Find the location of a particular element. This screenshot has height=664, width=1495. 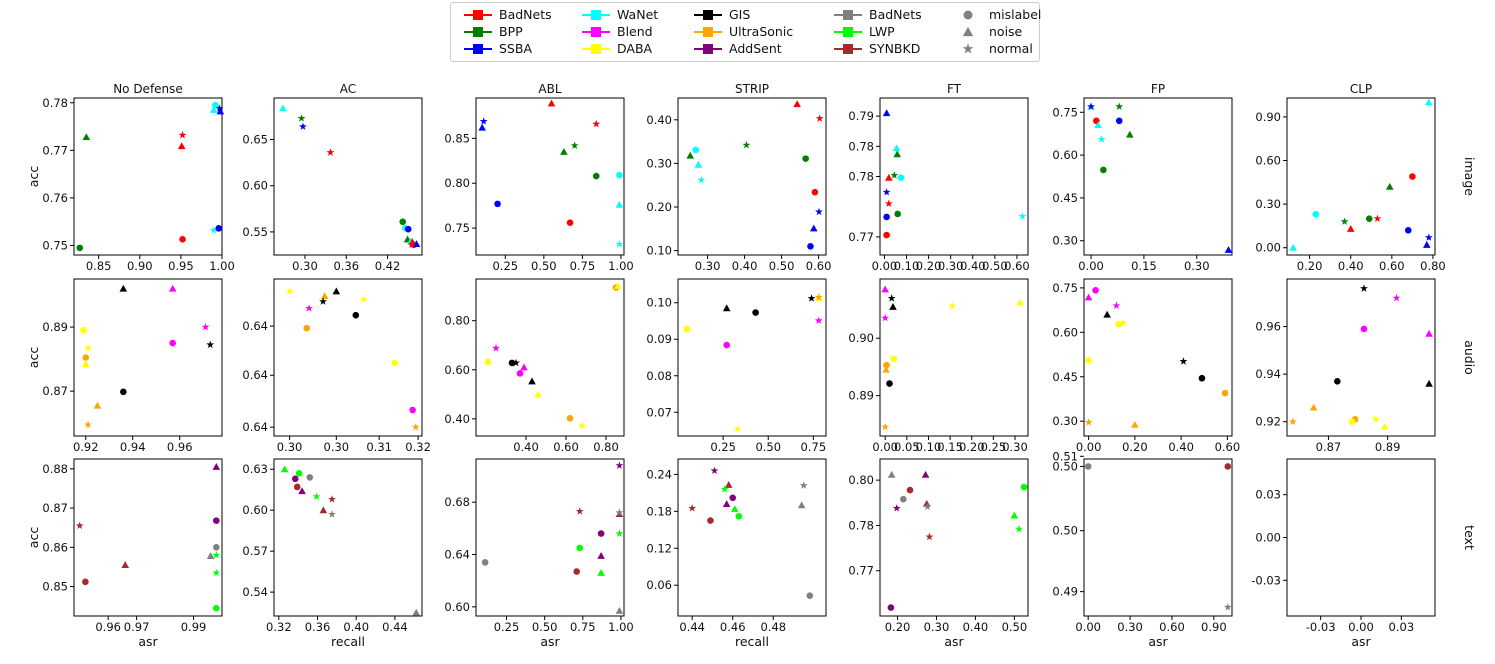

row-label-text: text is located at coordinates (1469, 537).